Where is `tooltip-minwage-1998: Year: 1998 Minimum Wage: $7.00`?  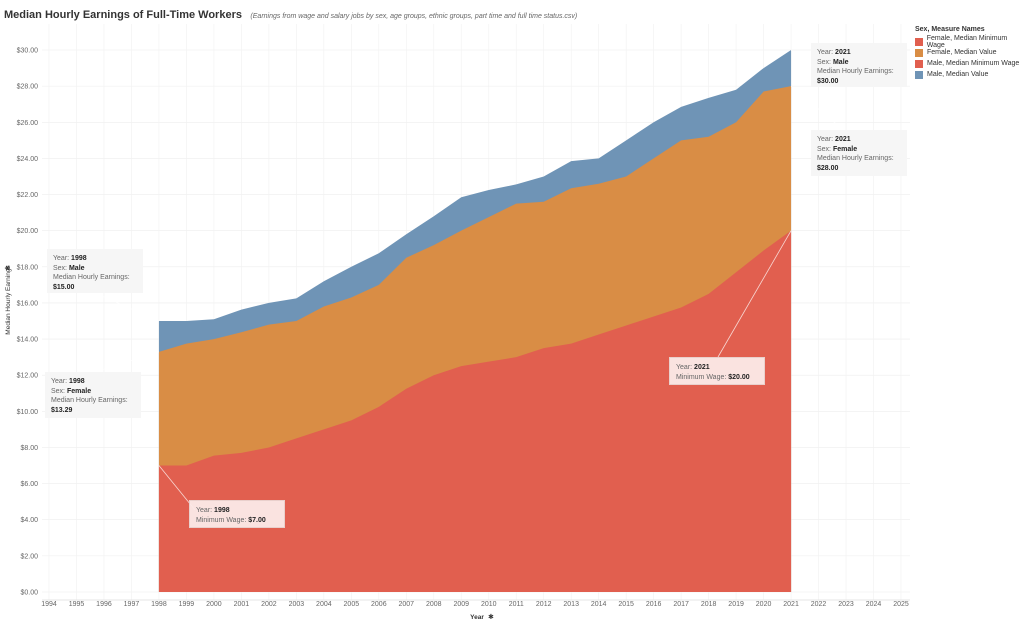
tooltip-minwage-1998: Year: 1998 Minimum Wage: $7.00 is located at coordinates (237, 514).